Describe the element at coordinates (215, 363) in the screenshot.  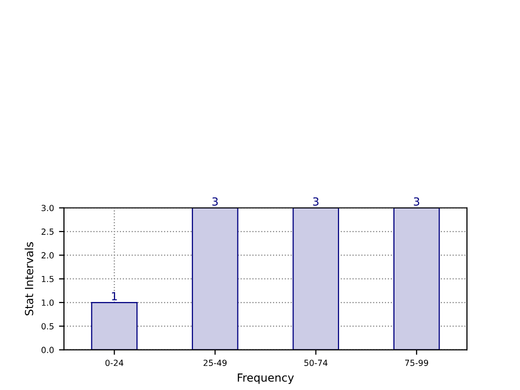
I see `x-tick-label: 25-49` at that location.